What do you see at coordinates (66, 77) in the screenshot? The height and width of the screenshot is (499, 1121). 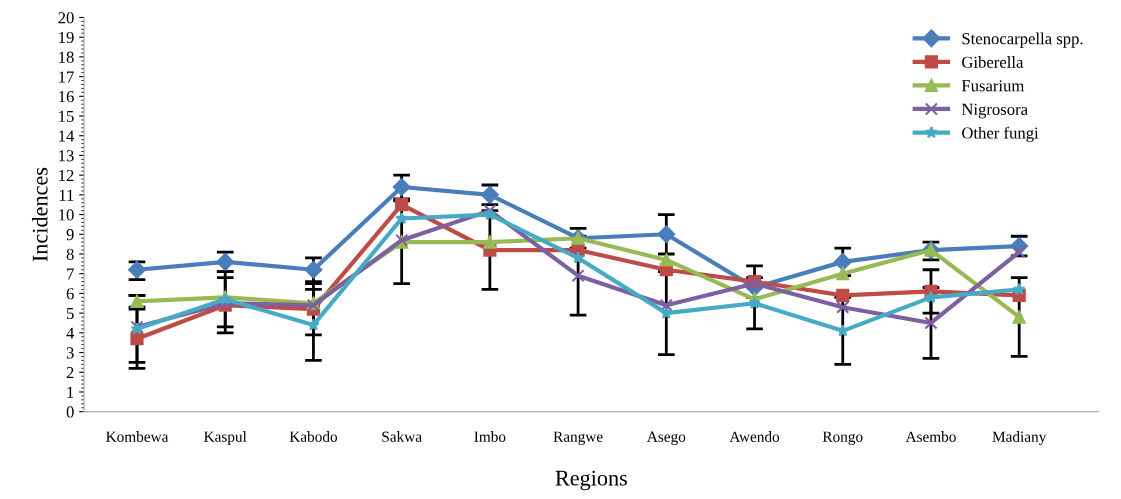 I see `y-tick-label: 17` at bounding box center [66, 77].